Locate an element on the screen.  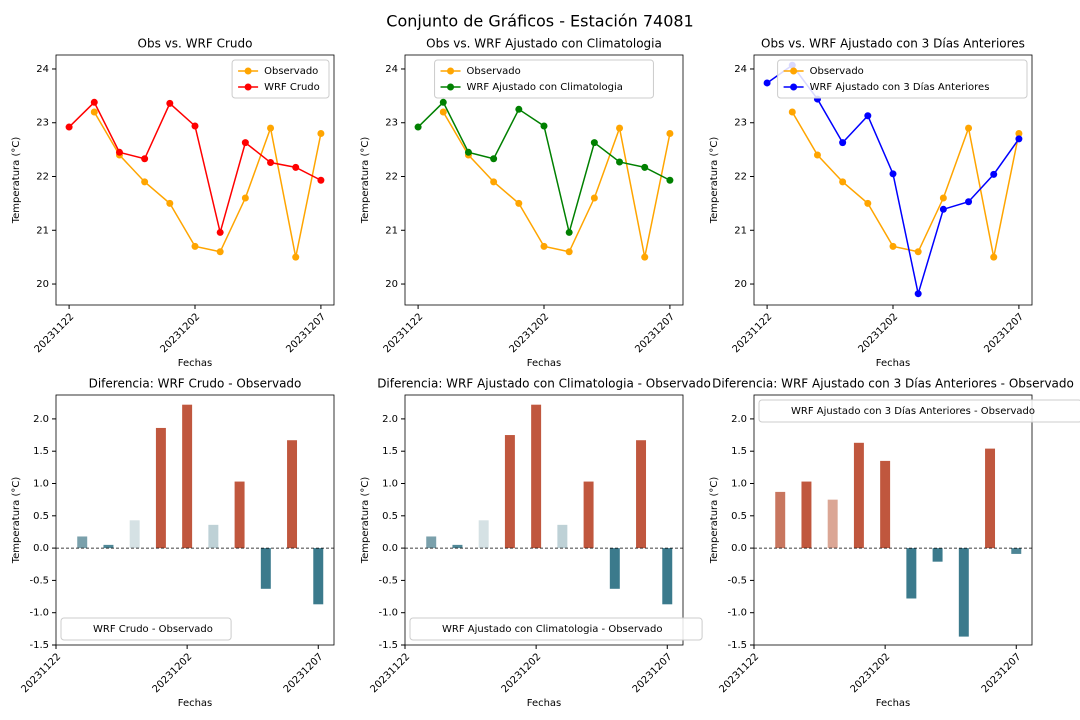
figure-title: Conjunto de Gráficos - Estación 74081 is located at coordinates (539, 21).